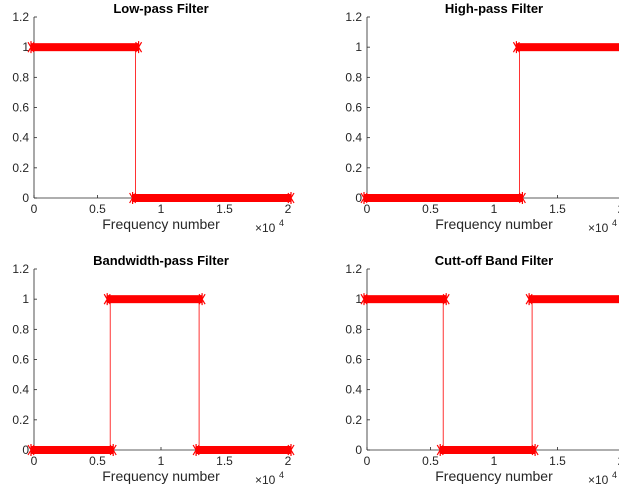 The height and width of the screenshot is (493, 619). What do you see at coordinates (358, 450) in the screenshot?
I see `chart4-y-tick-label: 0` at bounding box center [358, 450].